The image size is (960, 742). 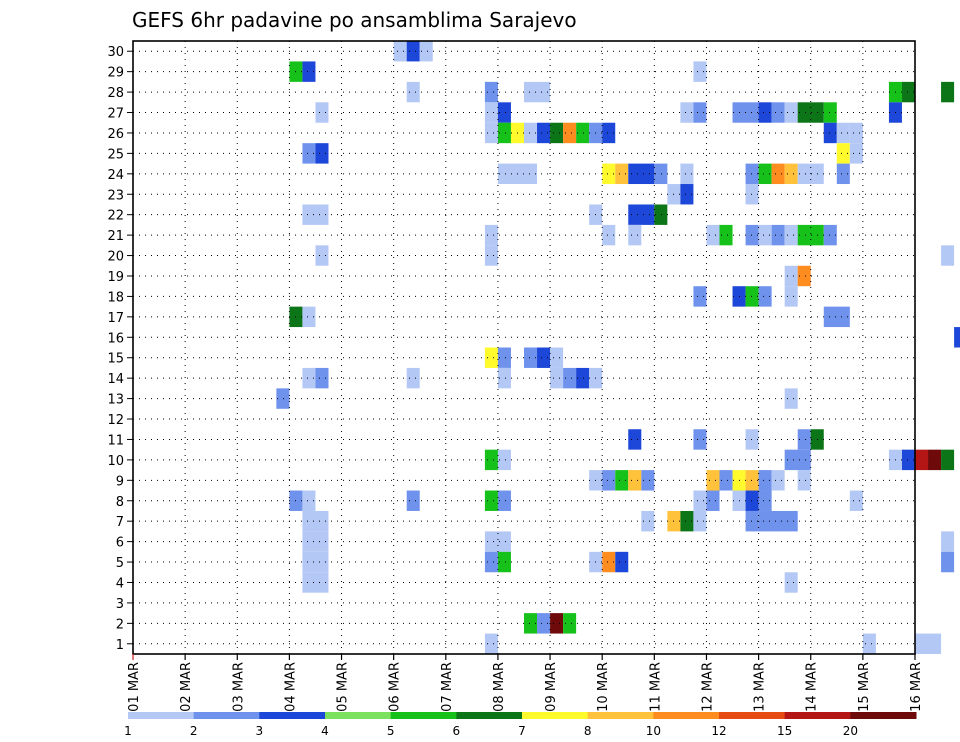 What do you see at coordinates (522, 731) in the screenshot?
I see `colorbar-label: 7` at bounding box center [522, 731].